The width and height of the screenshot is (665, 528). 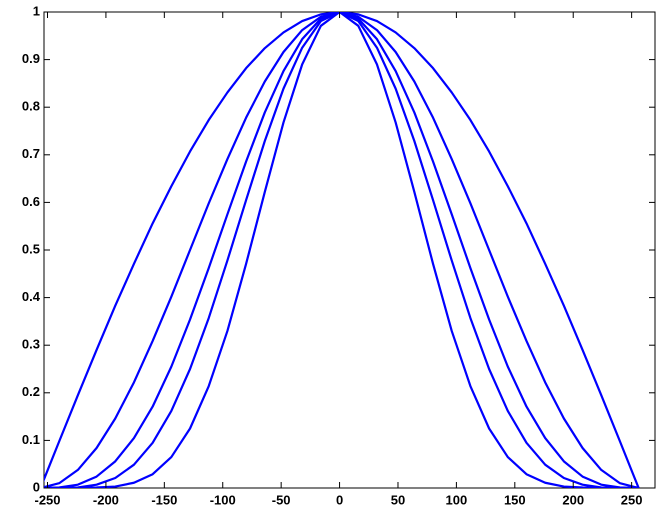 What do you see at coordinates (223, 499) in the screenshot?
I see `x-tick-label: -100` at bounding box center [223, 499].